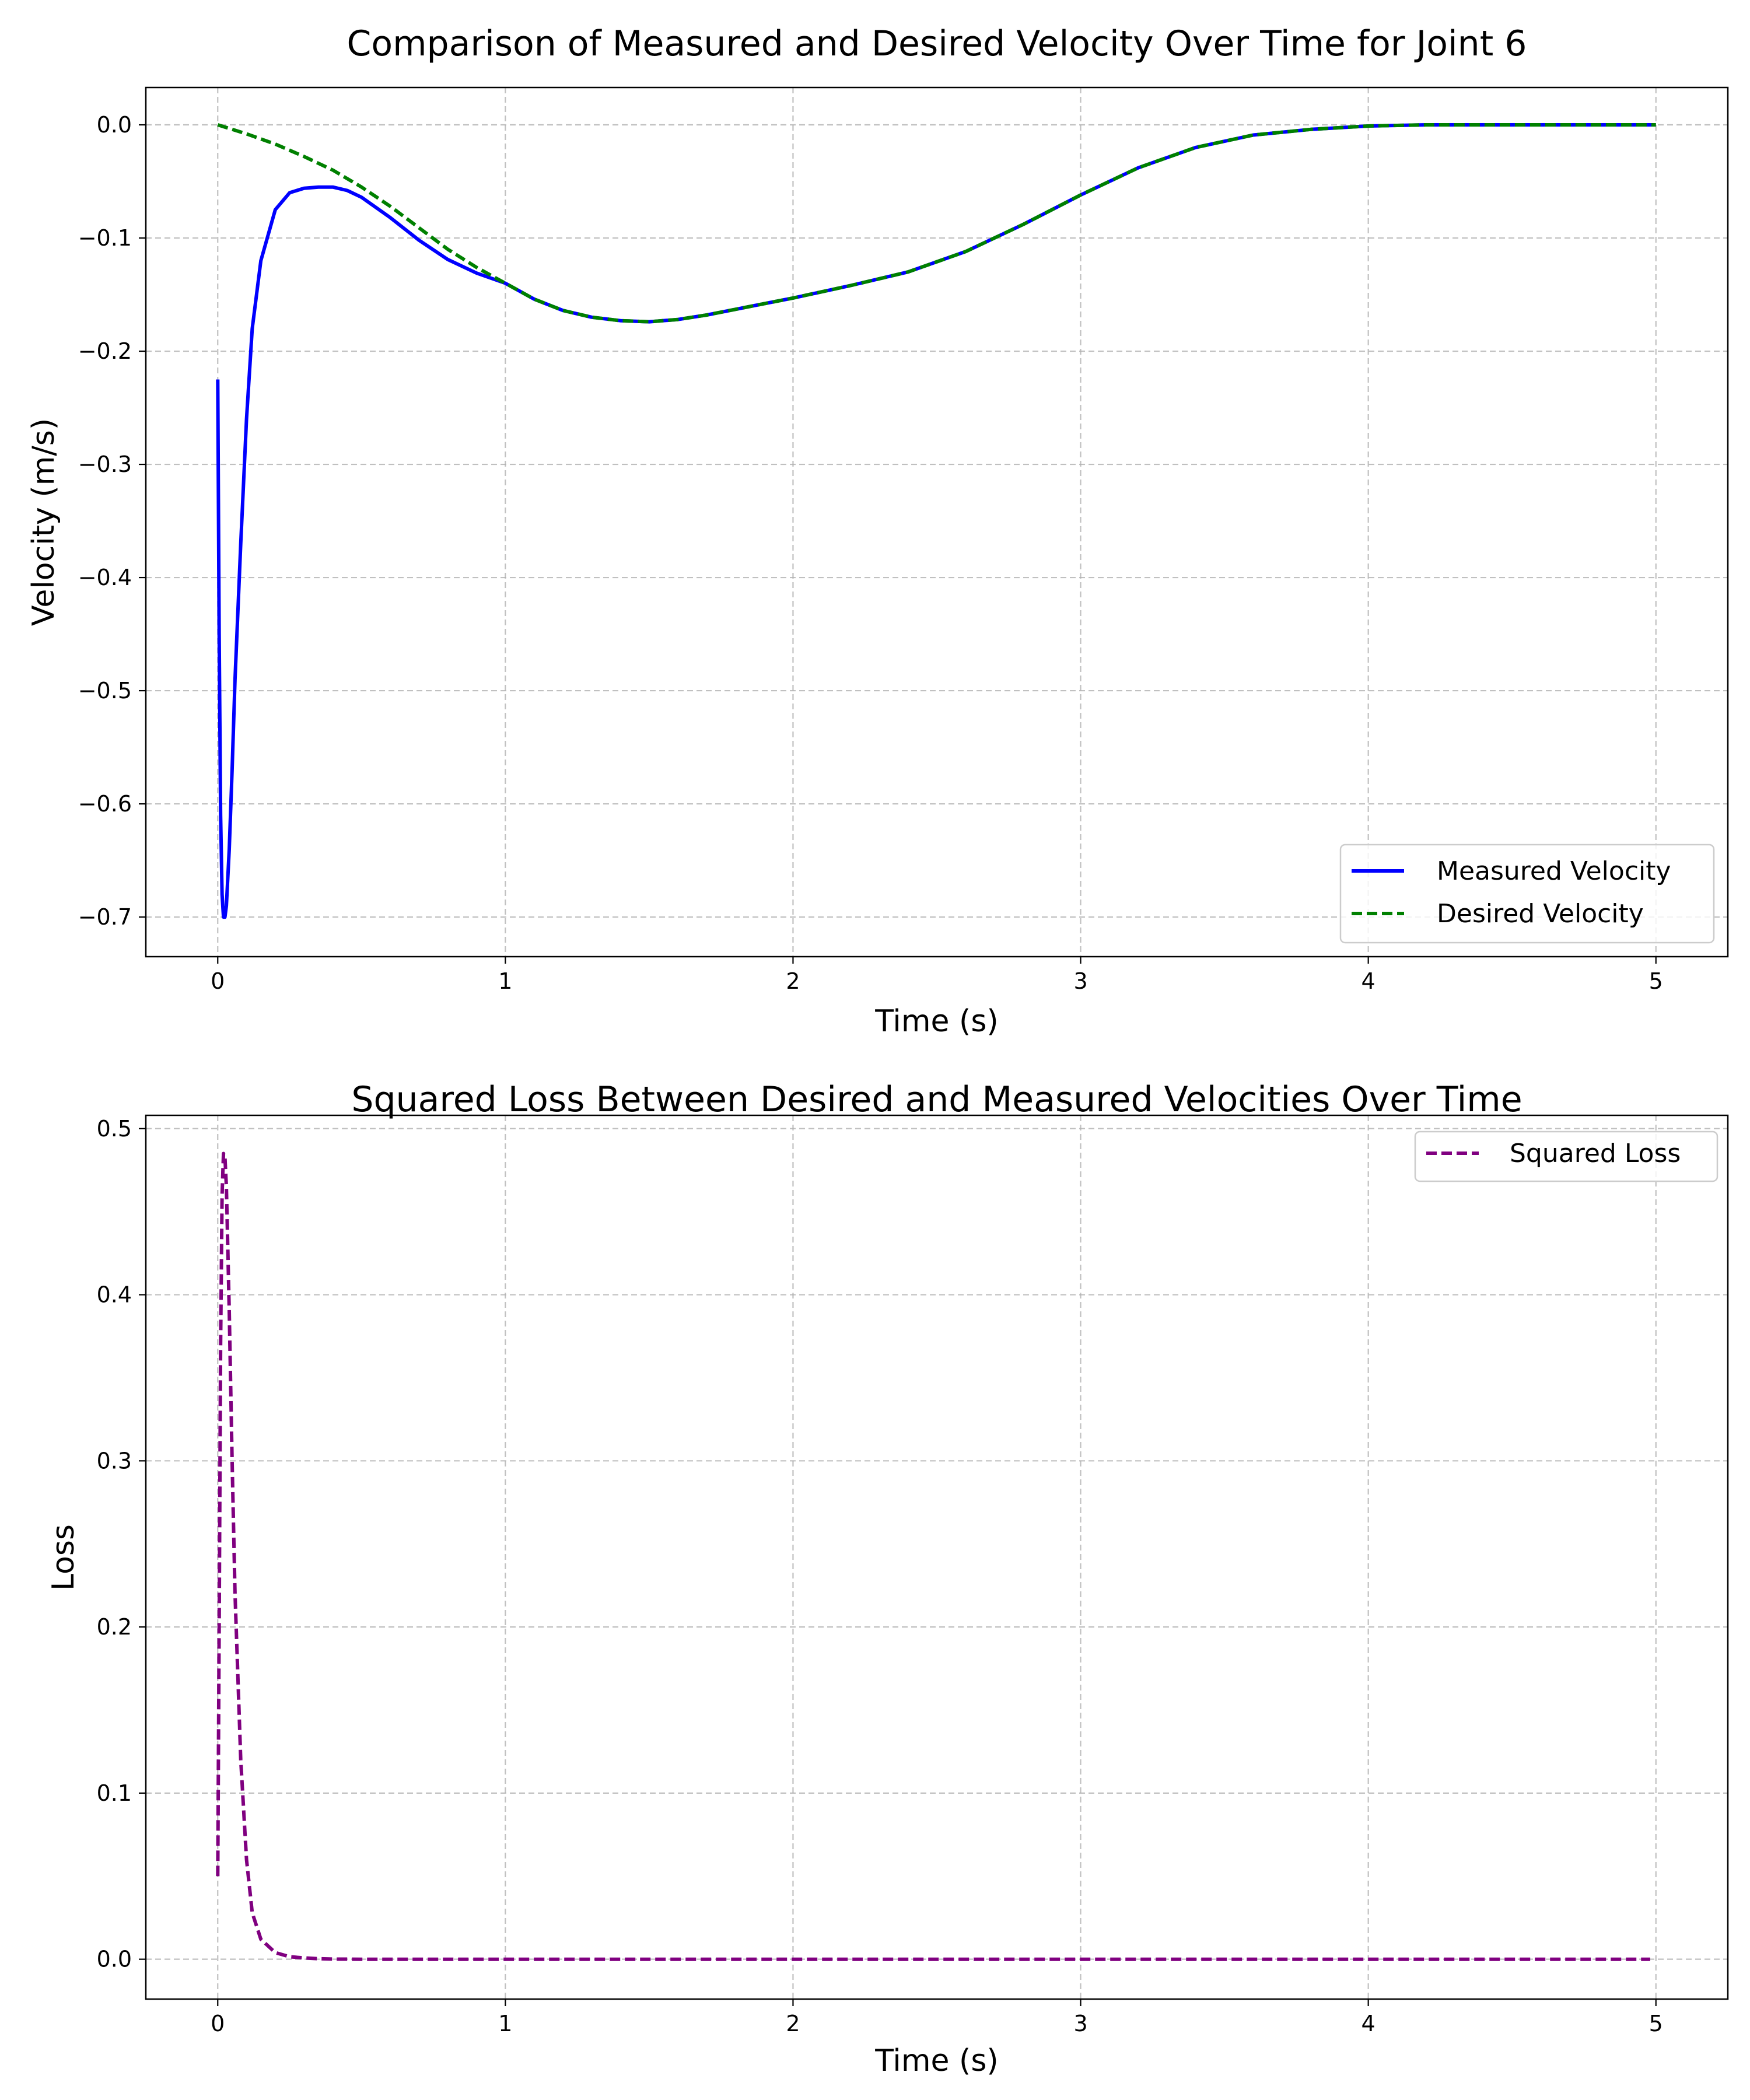  What do you see at coordinates (114, 1627) in the screenshot?
I see `y-tick-label: 0.2` at bounding box center [114, 1627].